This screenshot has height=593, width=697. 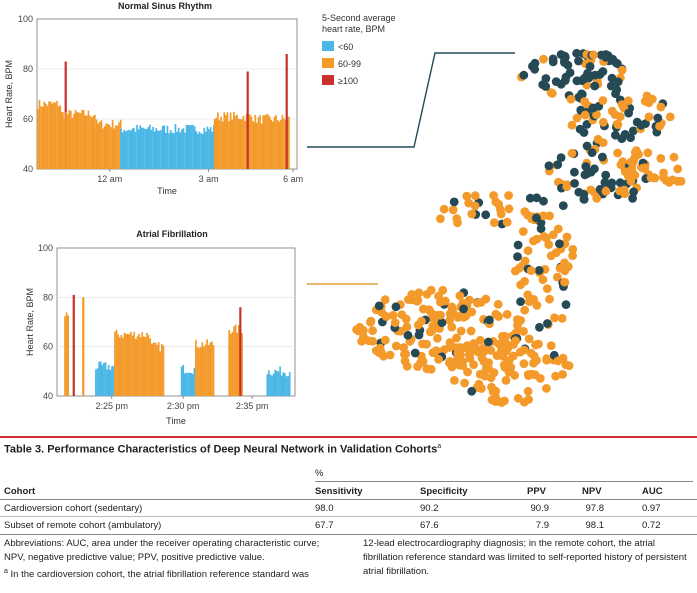 What do you see at coordinates (348, 437) in the screenshot?
I see `table-top-rule` at bounding box center [348, 437].